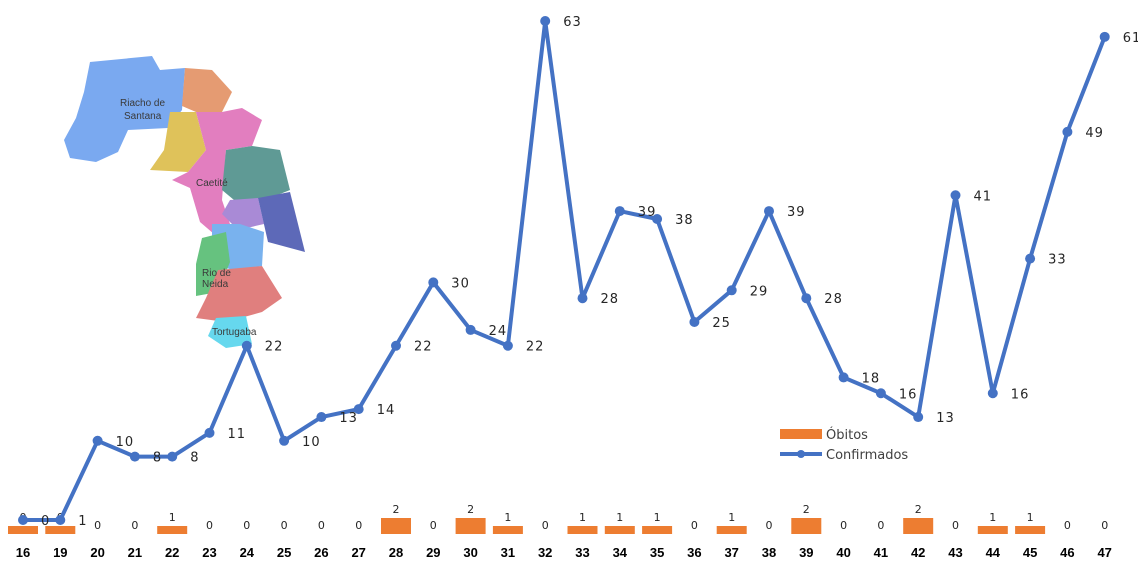  I want to click on x-axis-tick-label: 19, so click(60, 552).